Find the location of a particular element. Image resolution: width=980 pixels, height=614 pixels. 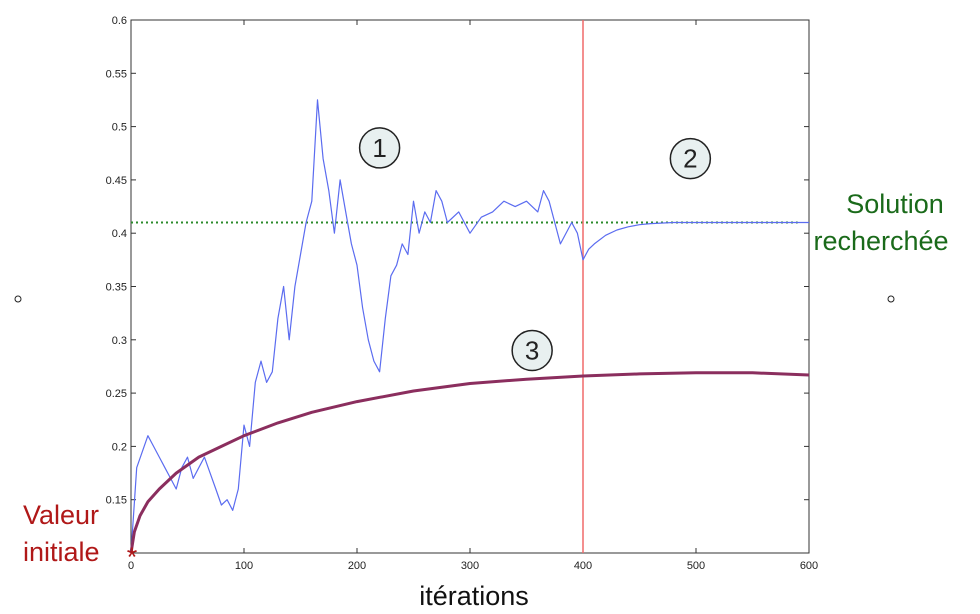

initial-label-line2: initiale is located at coordinates (61, 552).